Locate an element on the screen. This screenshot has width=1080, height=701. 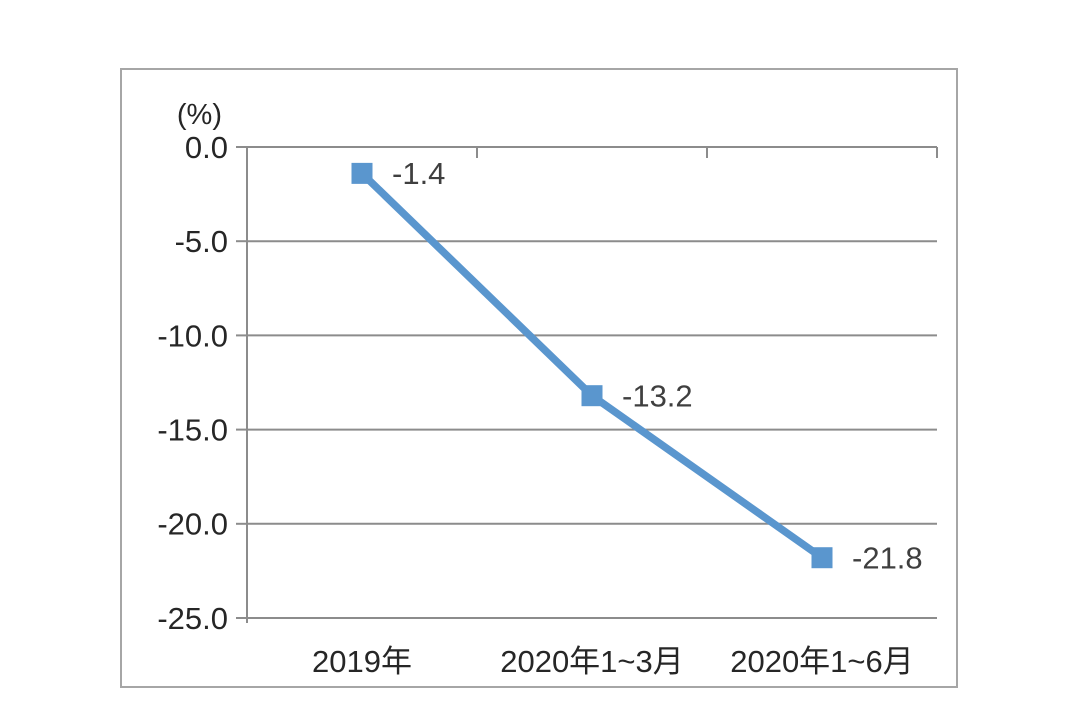
y-tick-label: -15.0 is located at coordinates (192, 429).